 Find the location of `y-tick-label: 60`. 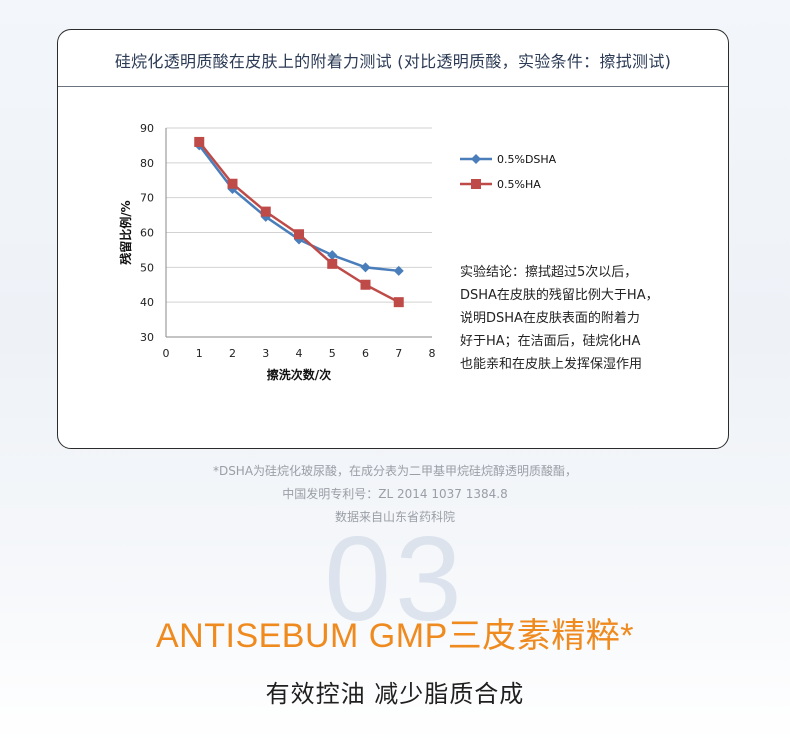

y-tick-label: 60 is located at coordinates (147, 233).